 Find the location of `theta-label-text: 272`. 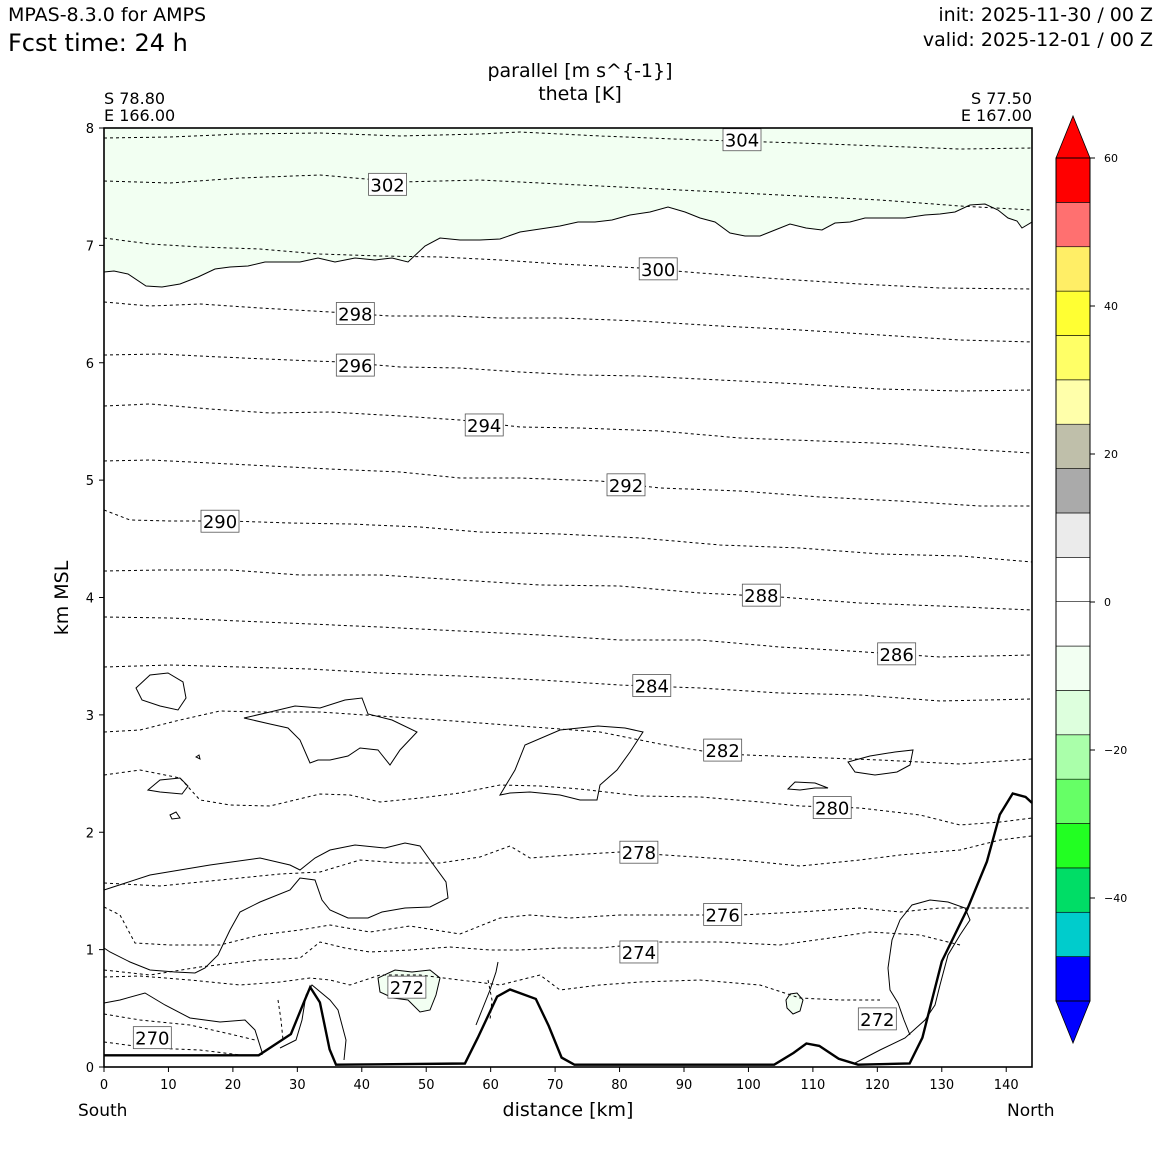

theta-label-text: 272 is located at coordinates (877, 1020).